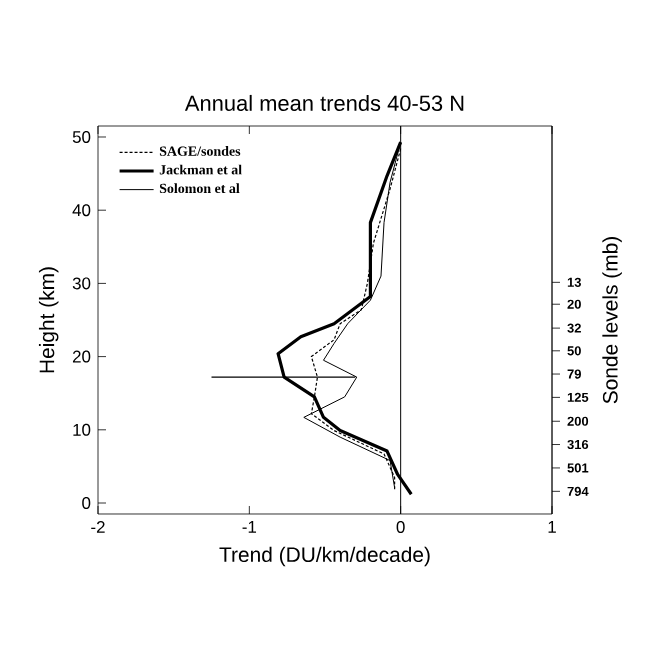 The height and width of the screenshot is (650, 650). Describe the element at coordinates (249, 527) in the screenshot. I see `x-tick-label: -1` at that location.